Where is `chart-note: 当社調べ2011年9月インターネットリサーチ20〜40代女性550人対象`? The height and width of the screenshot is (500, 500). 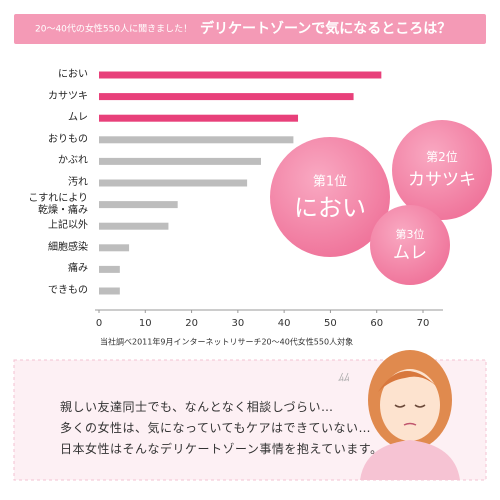 chart-note: 当社調べ2011年9月インターネットリサーチ20〜40代女性550人対象 is located at coordinates (226, 342).